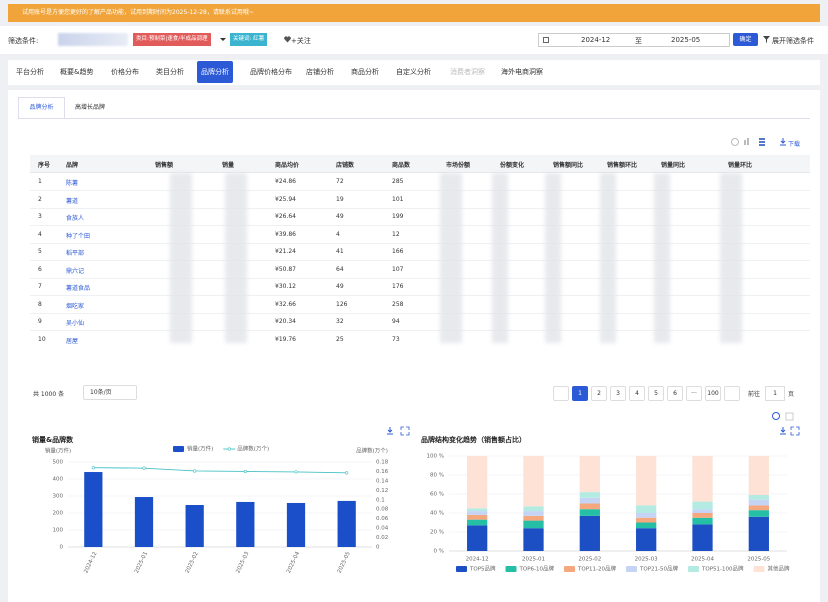  I want to click on toolbar-icons, so click(752, 142).